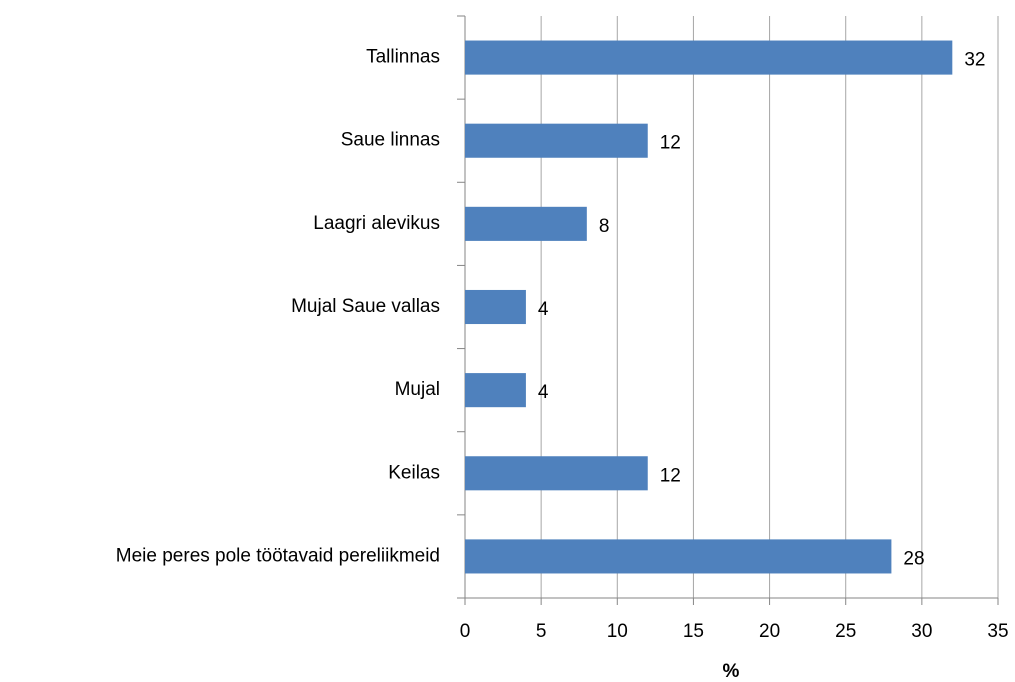  What do you see at coordinates (604, 226) in the screenshot?
I see `data-label: 8` at bounding box center [604, 226].